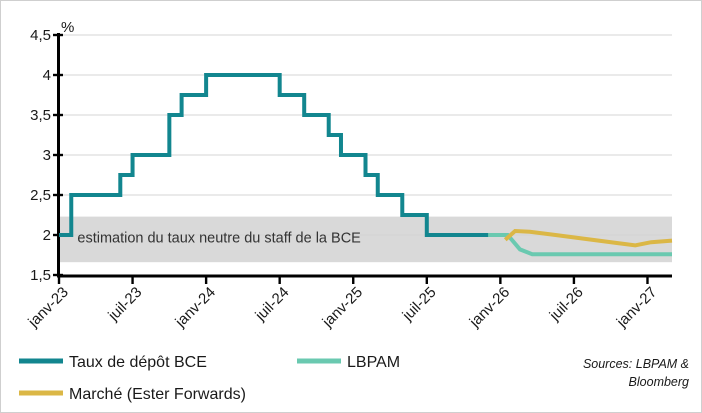  I want to click on x-axis-tick-label: juil-25, so click(419, 304).